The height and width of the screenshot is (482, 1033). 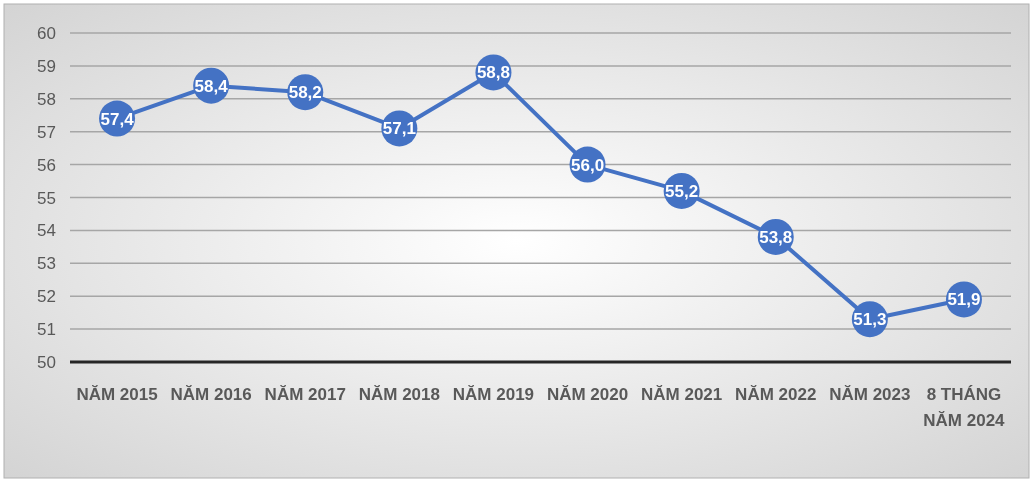 I want to click on x-tick-label: NĂM 2021, so click(x=682, y=394).